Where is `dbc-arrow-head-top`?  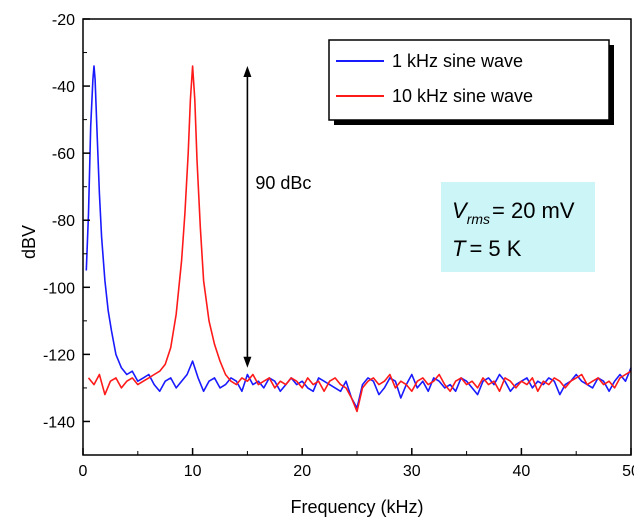 dbc-arrow-head-top is located at coordinates (247, 71).